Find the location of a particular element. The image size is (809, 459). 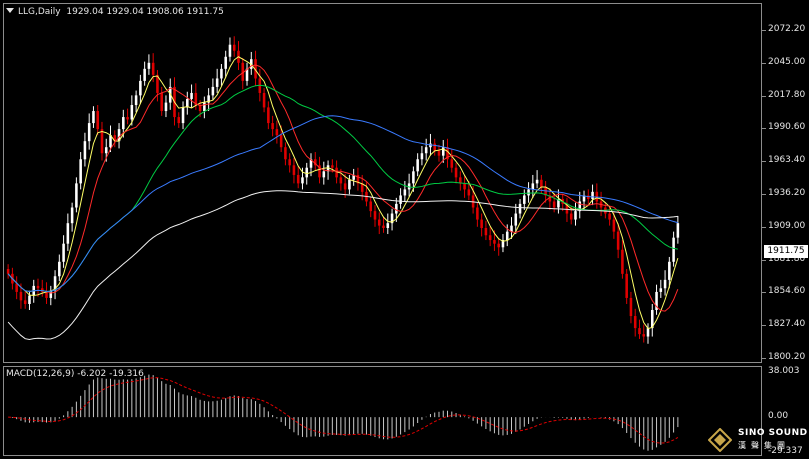

price-axis-label: 1881.80 is located at coordinates (787, 258).